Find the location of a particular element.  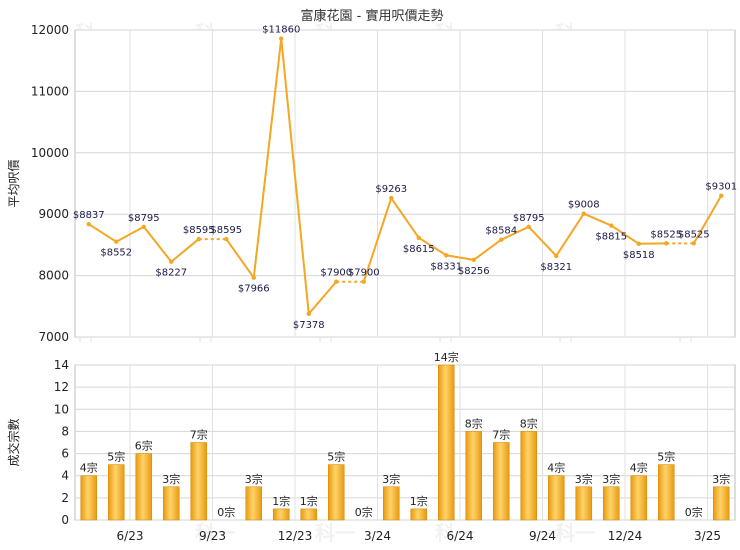

price-data-label: $8518 is located at coordinates (639, 255).